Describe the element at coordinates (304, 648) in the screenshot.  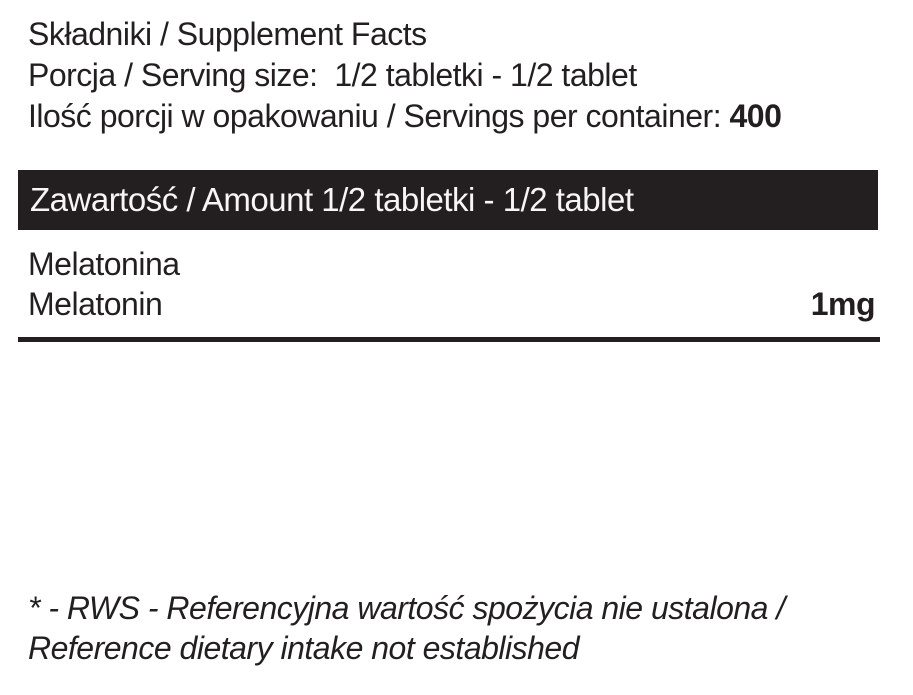
I see `footnote-line-2: Reference dietary intake not established` at that location.